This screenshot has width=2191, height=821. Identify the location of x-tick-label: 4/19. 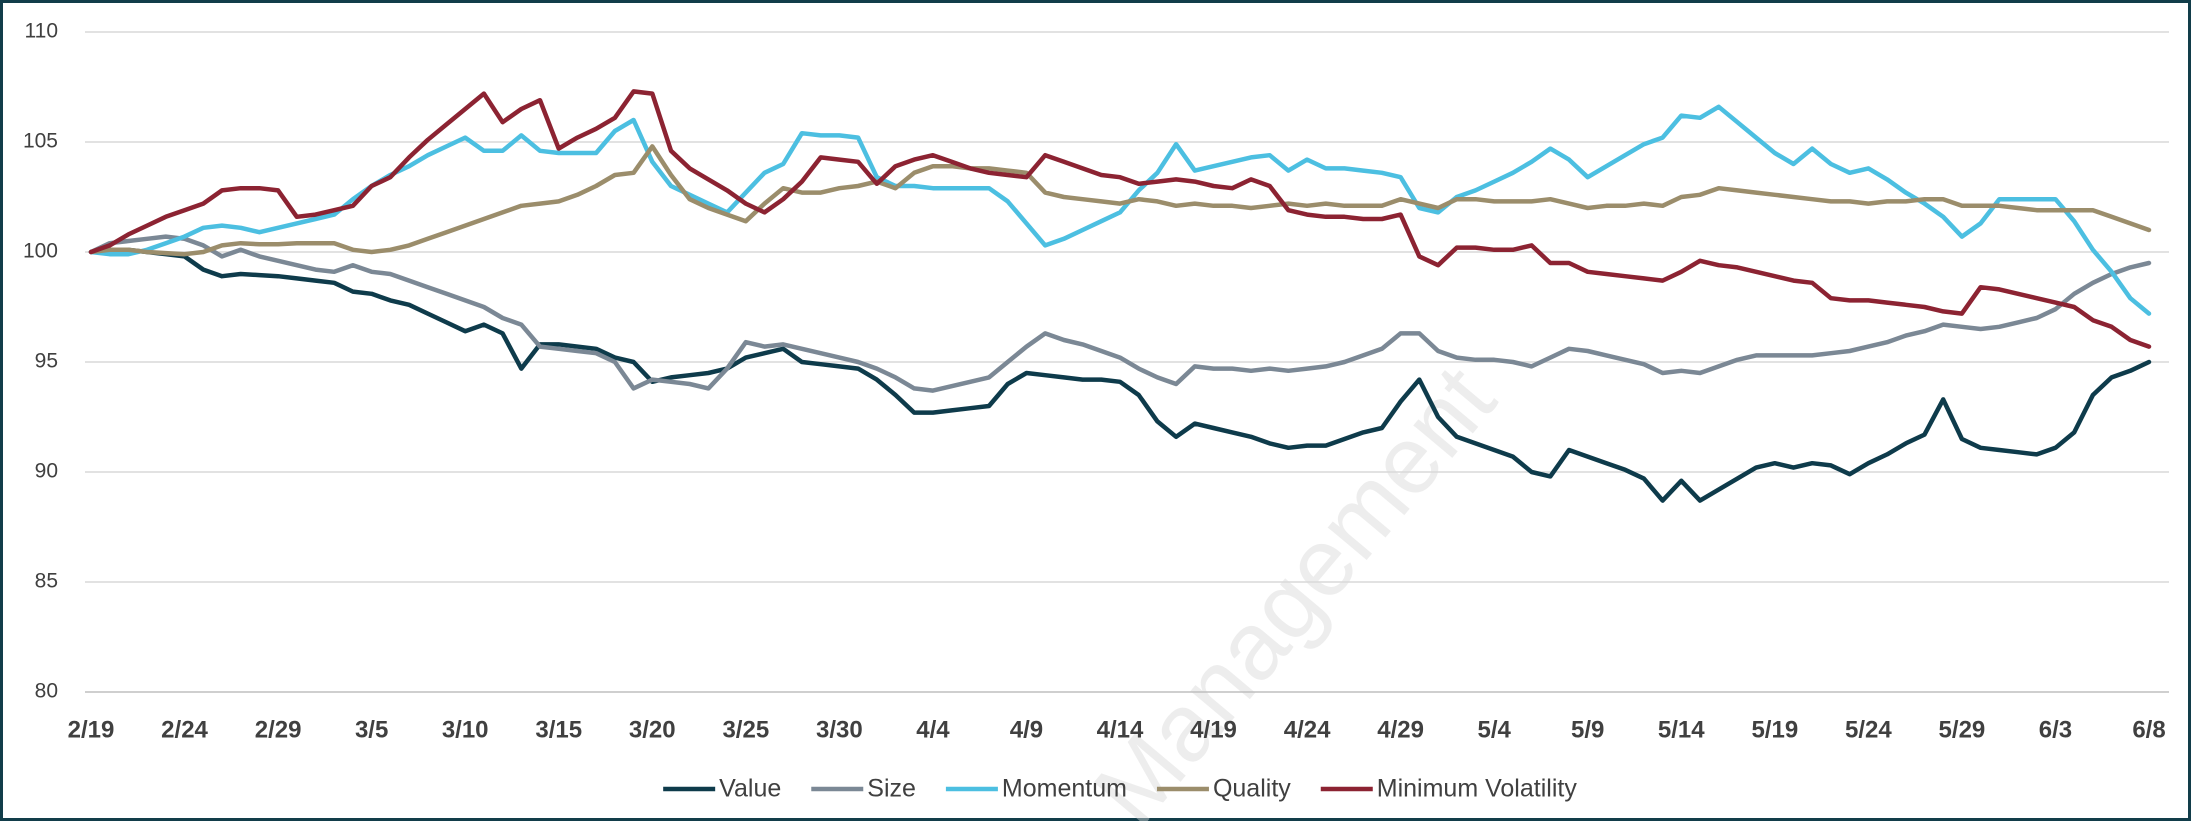
(1213, 729).